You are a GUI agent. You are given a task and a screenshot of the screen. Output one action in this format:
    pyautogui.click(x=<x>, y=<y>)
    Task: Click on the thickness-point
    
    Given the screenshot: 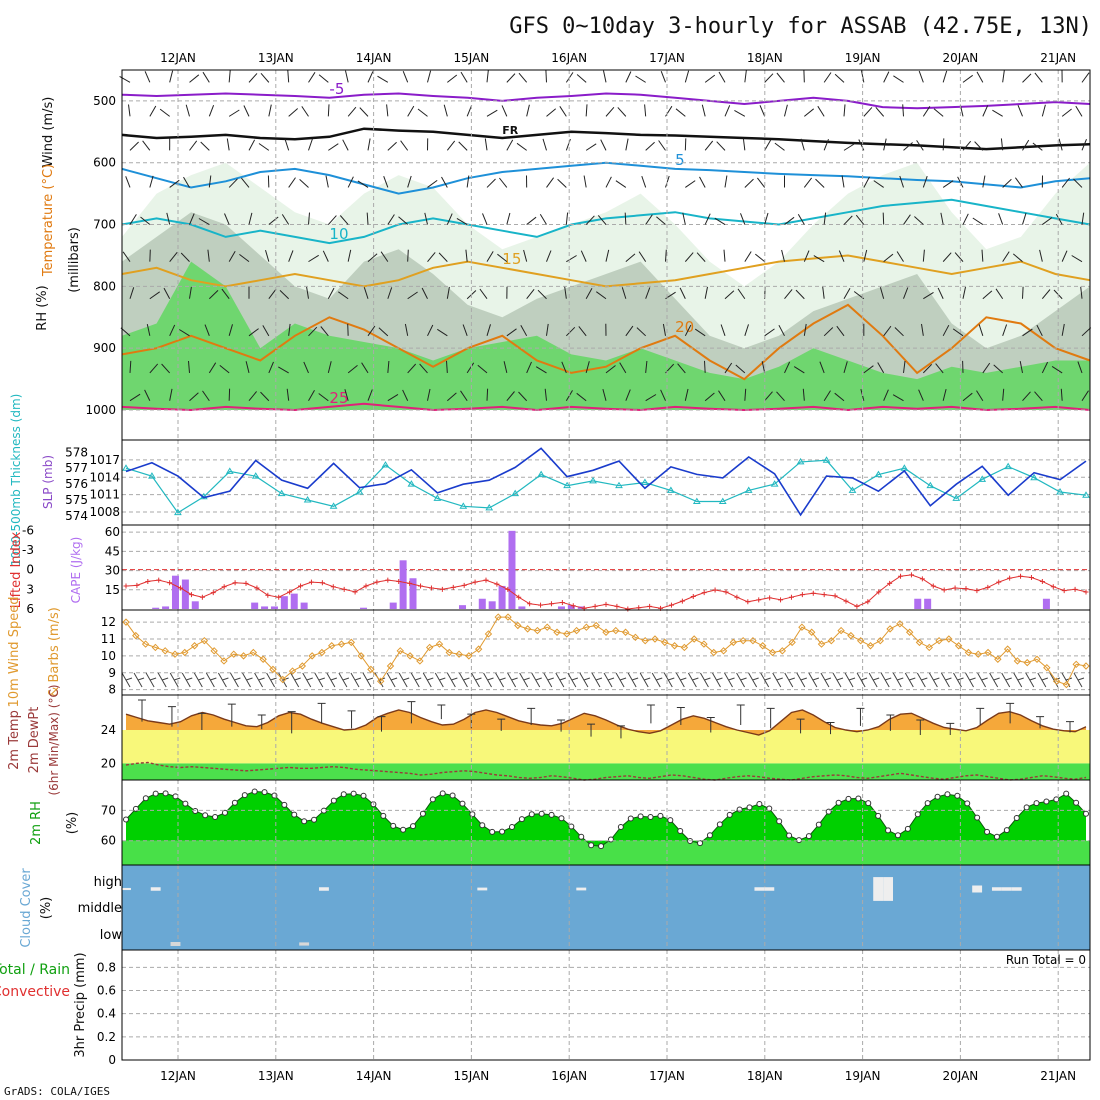 What is the action you would take?
    pyautogui.click(x=670, y=489)
    